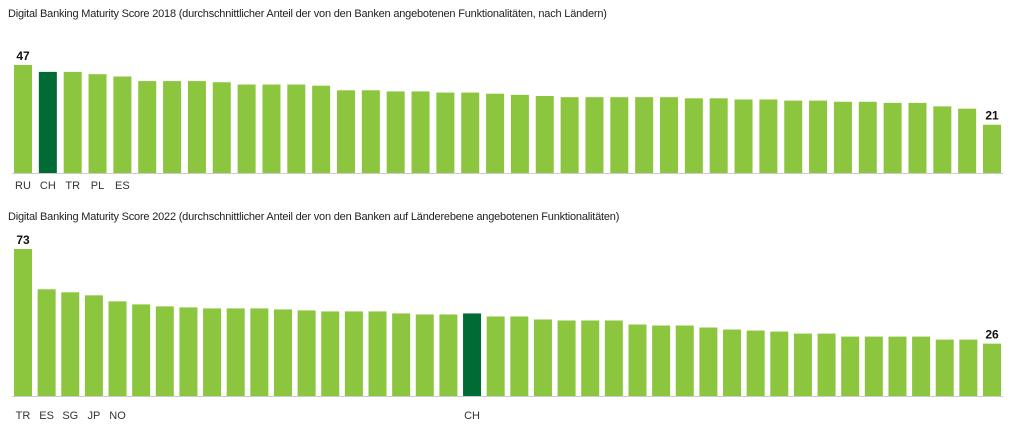 The width and height of the screenshot is (1020, 440). Describe the element at coordinates (70, 416) in the screenshot. I see `category-label: SG` at that location.